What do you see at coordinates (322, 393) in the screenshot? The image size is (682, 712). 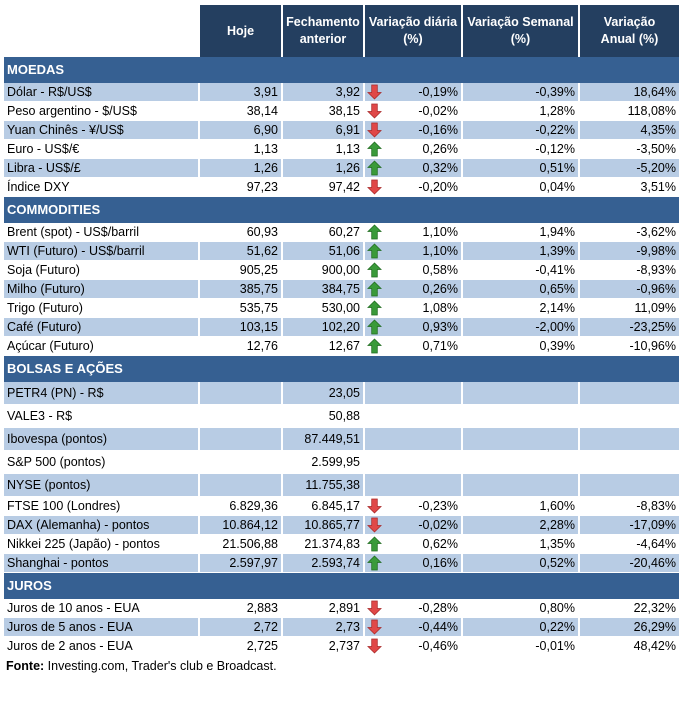 I see `cell-fechamento: 23,05` at bounding box center [322, 393].